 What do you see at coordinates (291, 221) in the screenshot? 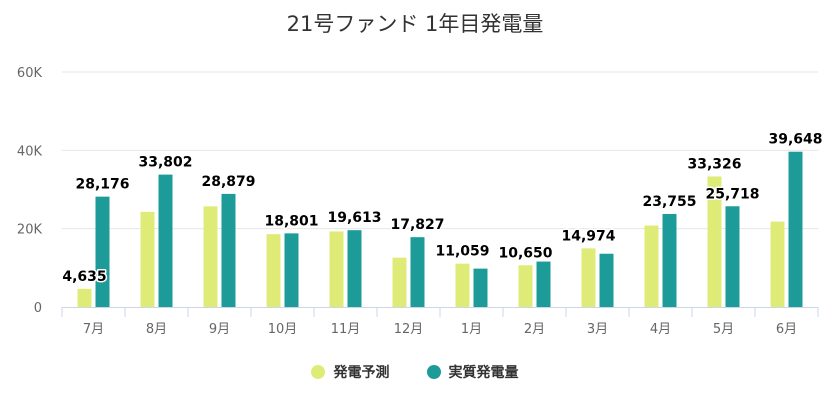
I see `data-label: 18,801` at bounding box center [291, 221].